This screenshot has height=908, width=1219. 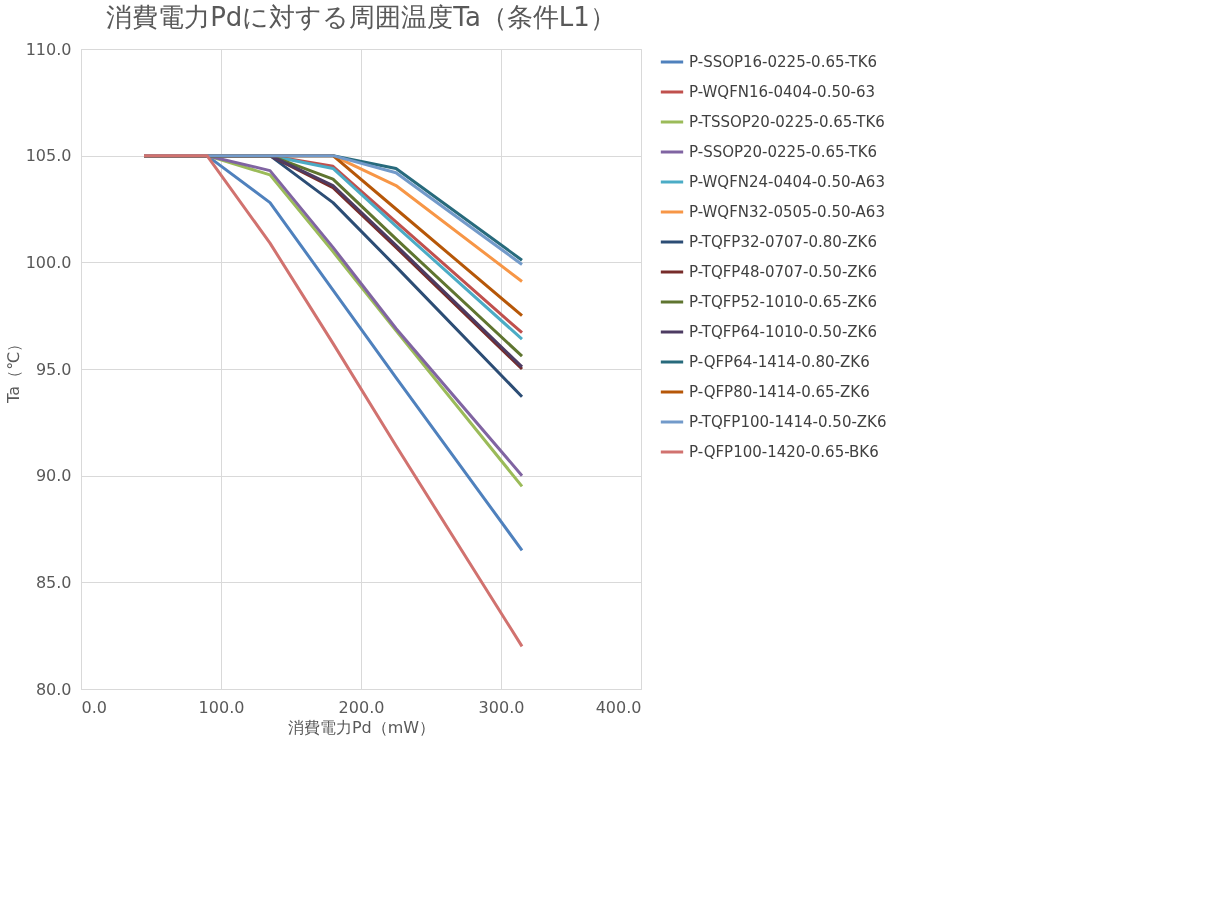 I want to click on y-tick-label: 105.0, so click(x=48, y=156).